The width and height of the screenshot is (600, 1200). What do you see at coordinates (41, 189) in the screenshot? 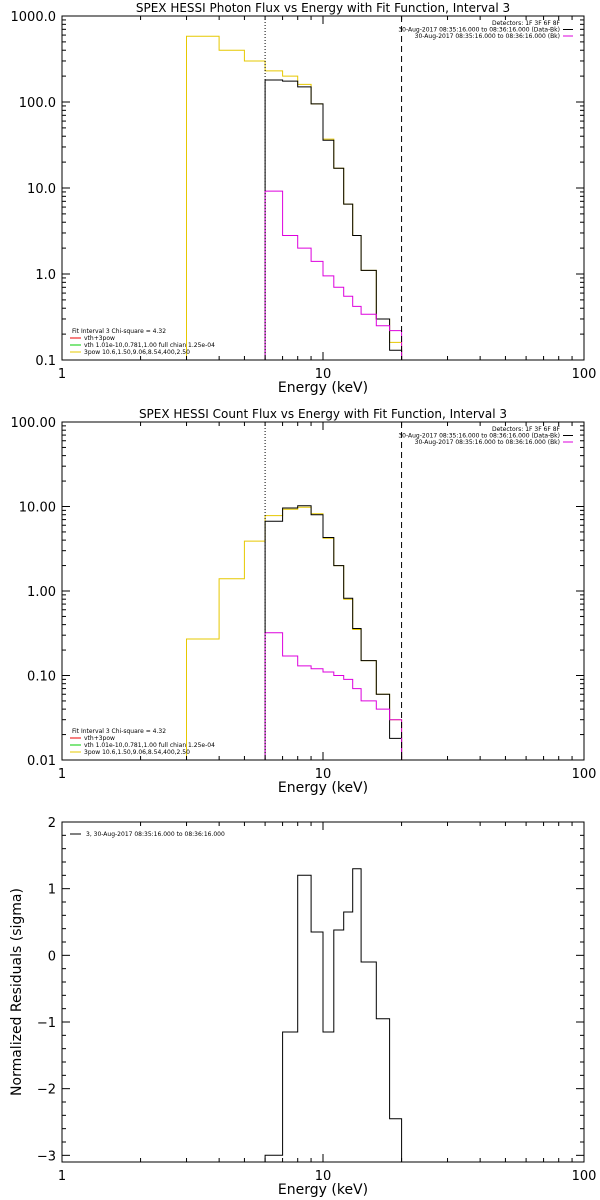
I see `y-tick-label: 10.0` at bounding box center [41, 189].